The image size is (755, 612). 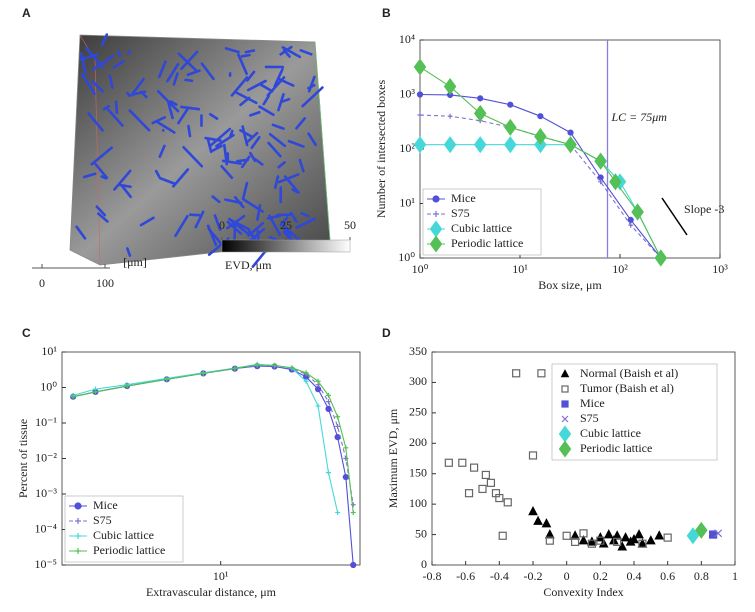 I want to click on colorbar-tick-label: 25, so click(x=286, y=225).